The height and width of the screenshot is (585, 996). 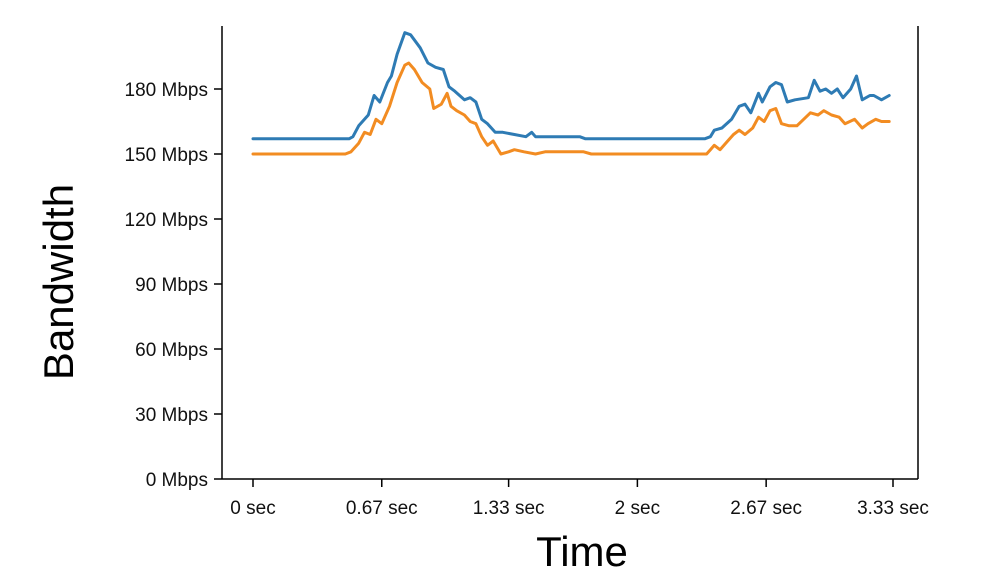 I want to click on series-layer, so click(x=571, y=93).